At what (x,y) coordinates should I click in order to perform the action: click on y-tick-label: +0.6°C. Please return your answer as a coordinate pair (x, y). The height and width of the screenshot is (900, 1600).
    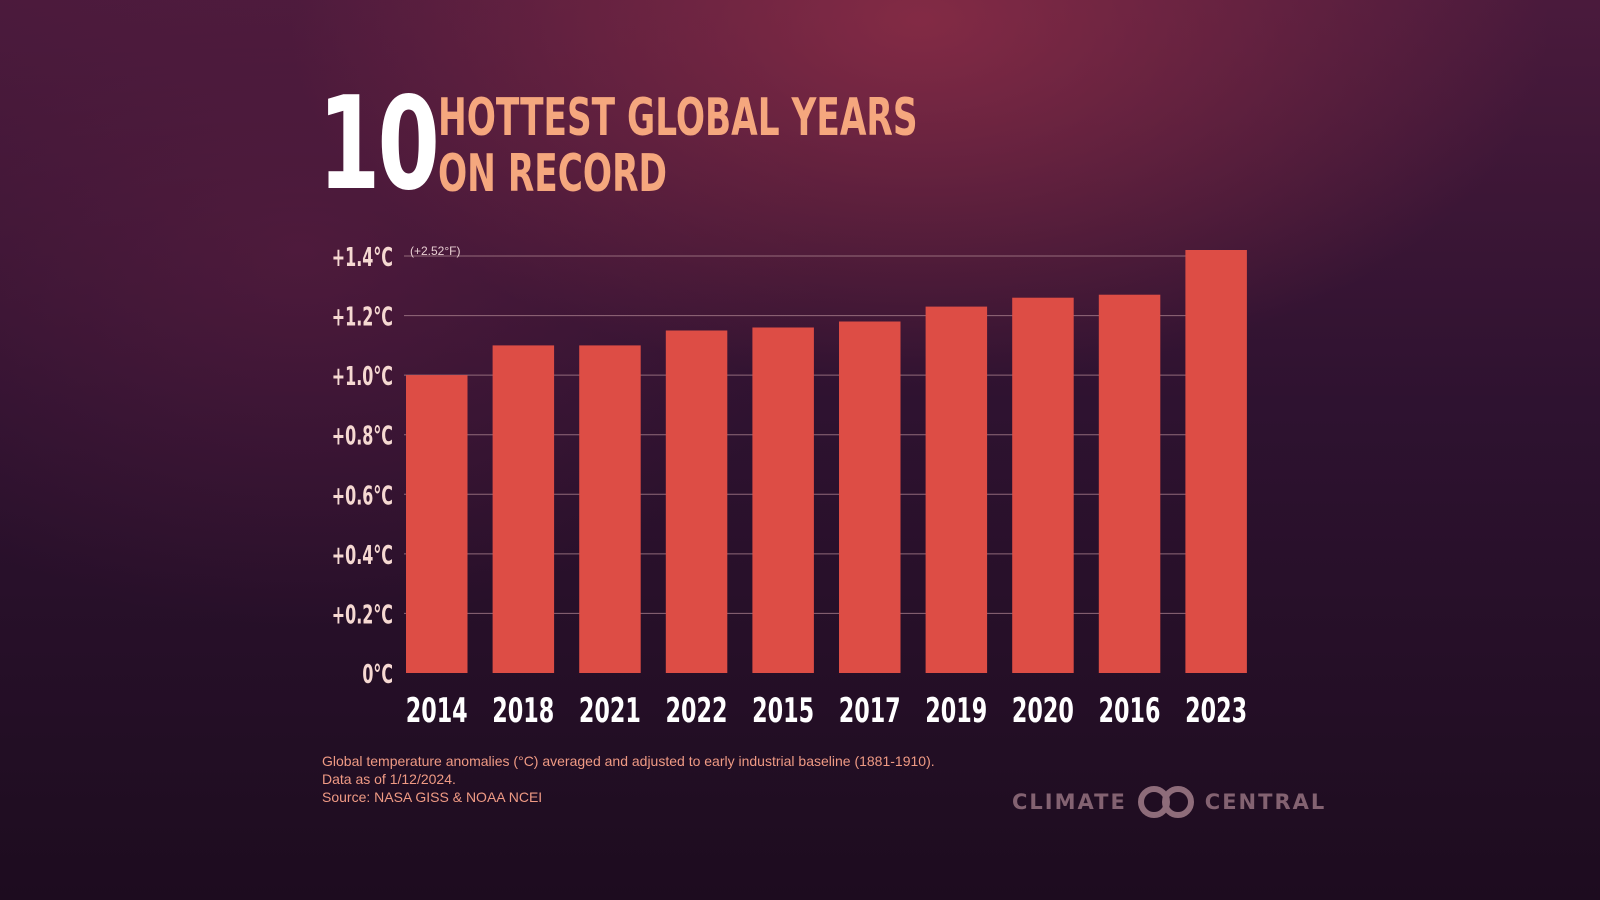
    Looking at the image, I should click on (362, 496).